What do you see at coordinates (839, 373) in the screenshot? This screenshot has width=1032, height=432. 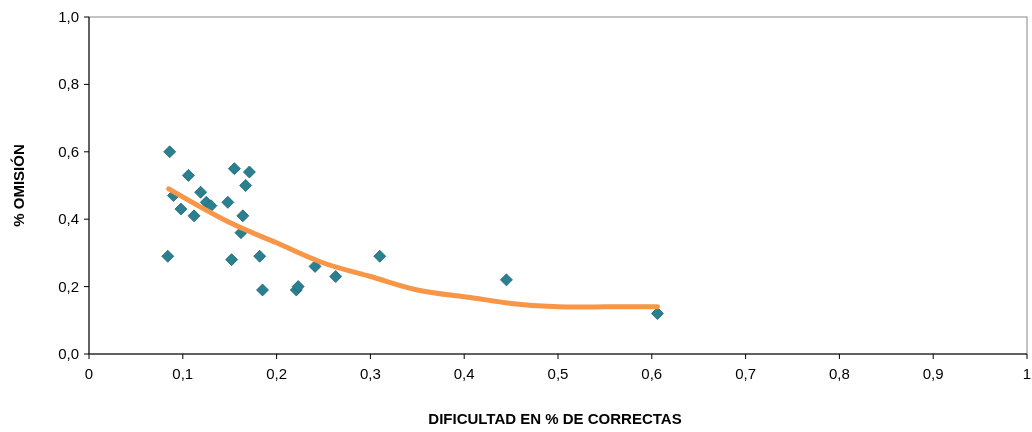 I see `x-tick-label: 0,8` at bounding box center [839, 373].